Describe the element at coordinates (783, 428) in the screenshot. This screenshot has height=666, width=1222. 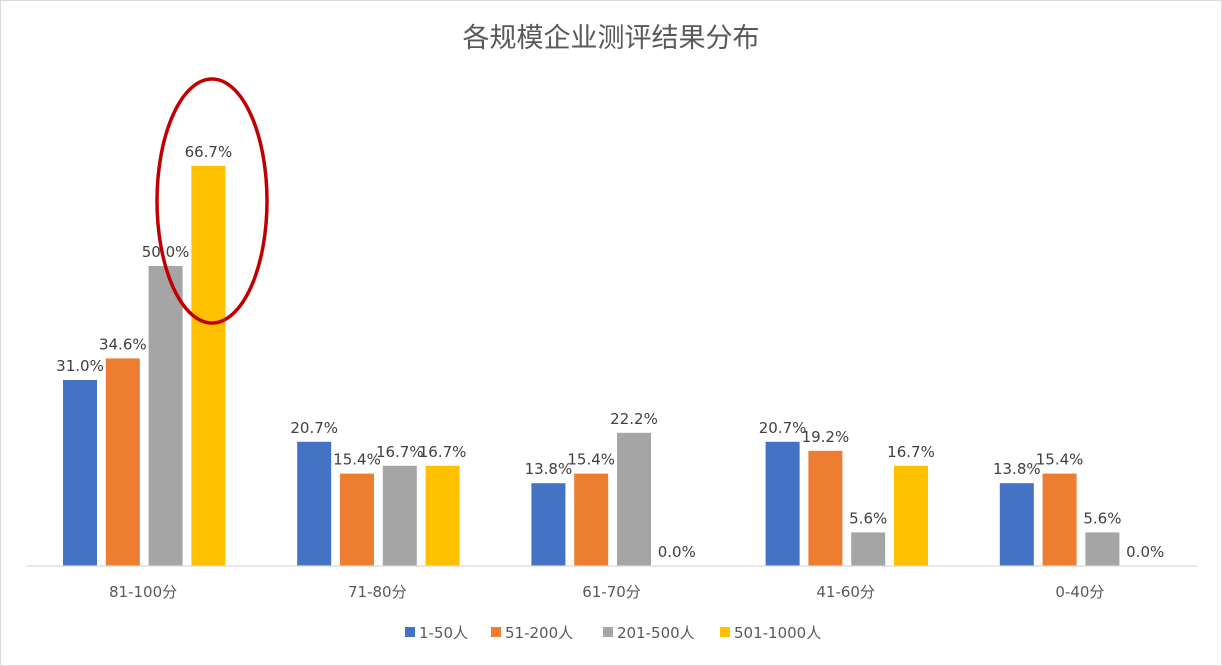
I see `data-label-3-0: 20.7%` at that location.